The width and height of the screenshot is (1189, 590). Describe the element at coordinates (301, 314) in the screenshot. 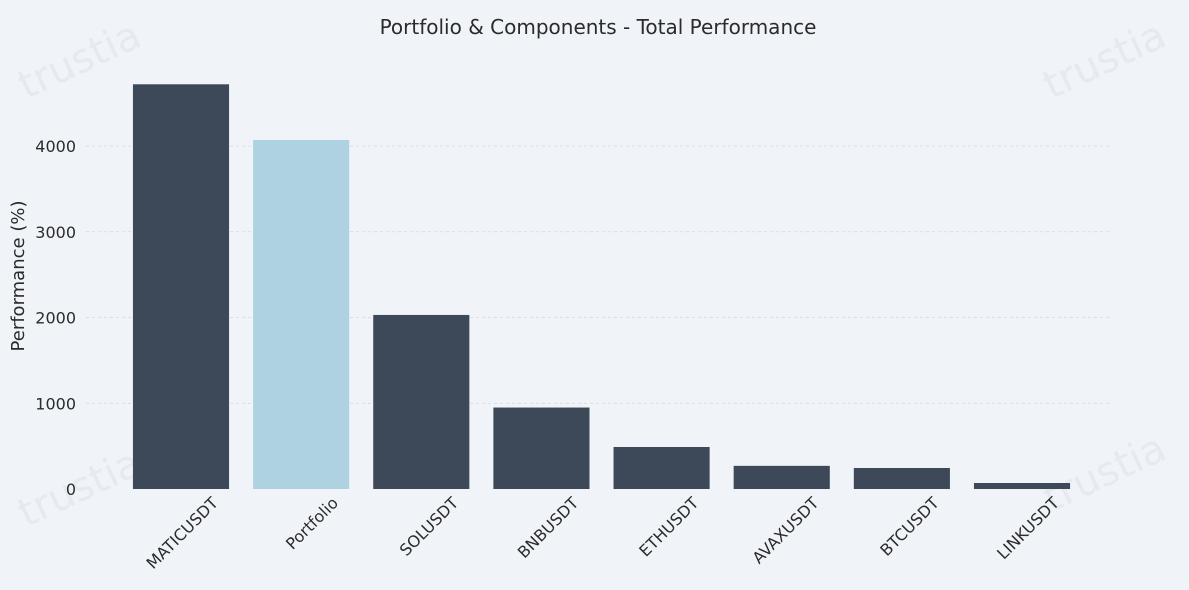

I see `bar-portfolio` at that location.